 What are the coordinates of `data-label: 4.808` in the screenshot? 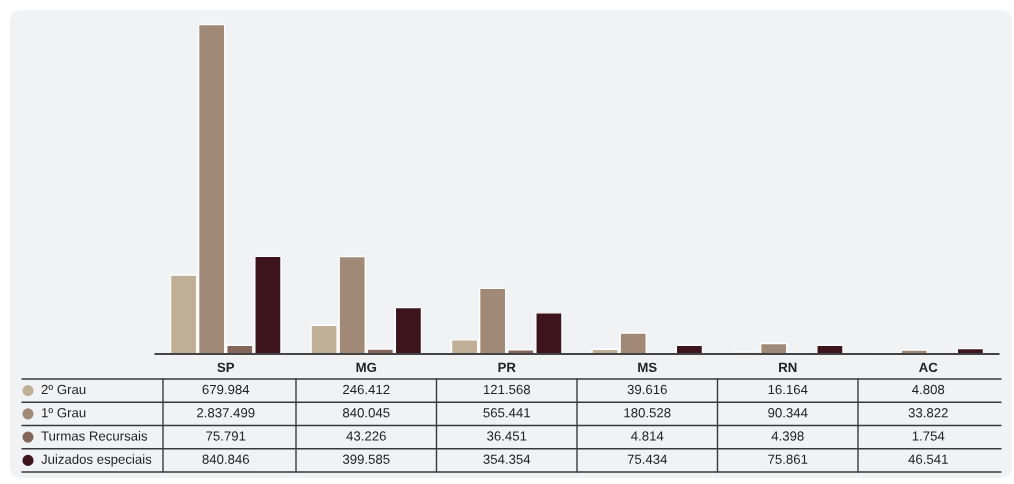 It's located at (928, 389).